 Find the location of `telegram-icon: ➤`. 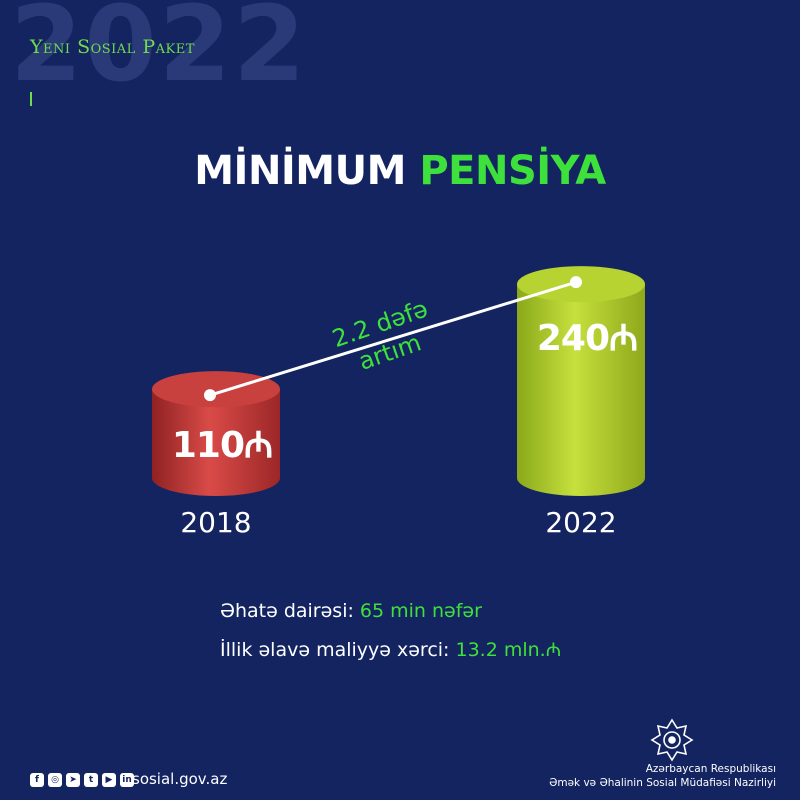

telegram-icon: ➤ is located at coordinates (73, 780).